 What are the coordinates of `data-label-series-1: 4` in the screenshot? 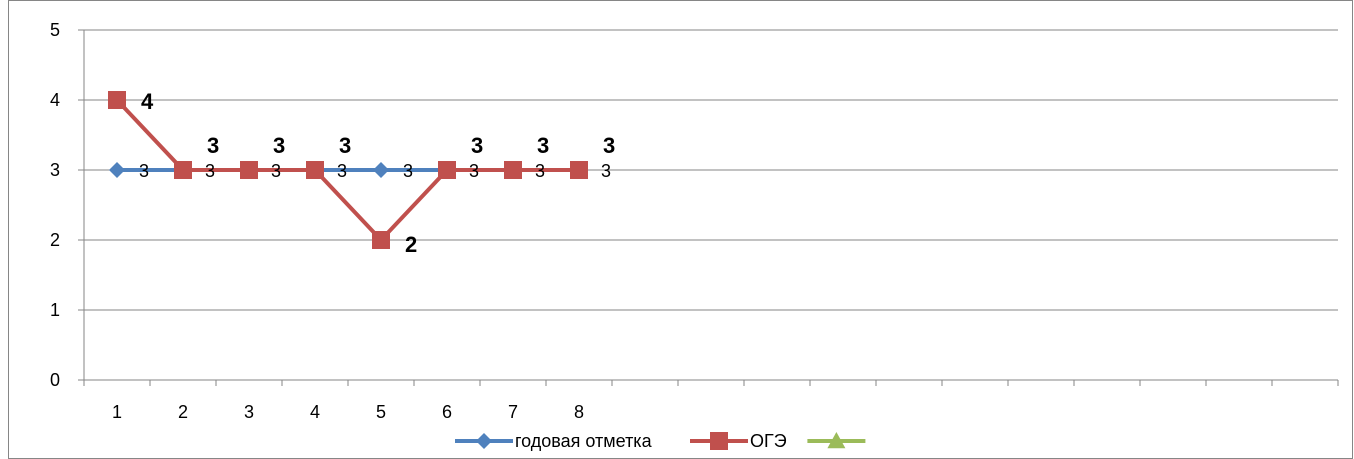 It's located at (147, 101).